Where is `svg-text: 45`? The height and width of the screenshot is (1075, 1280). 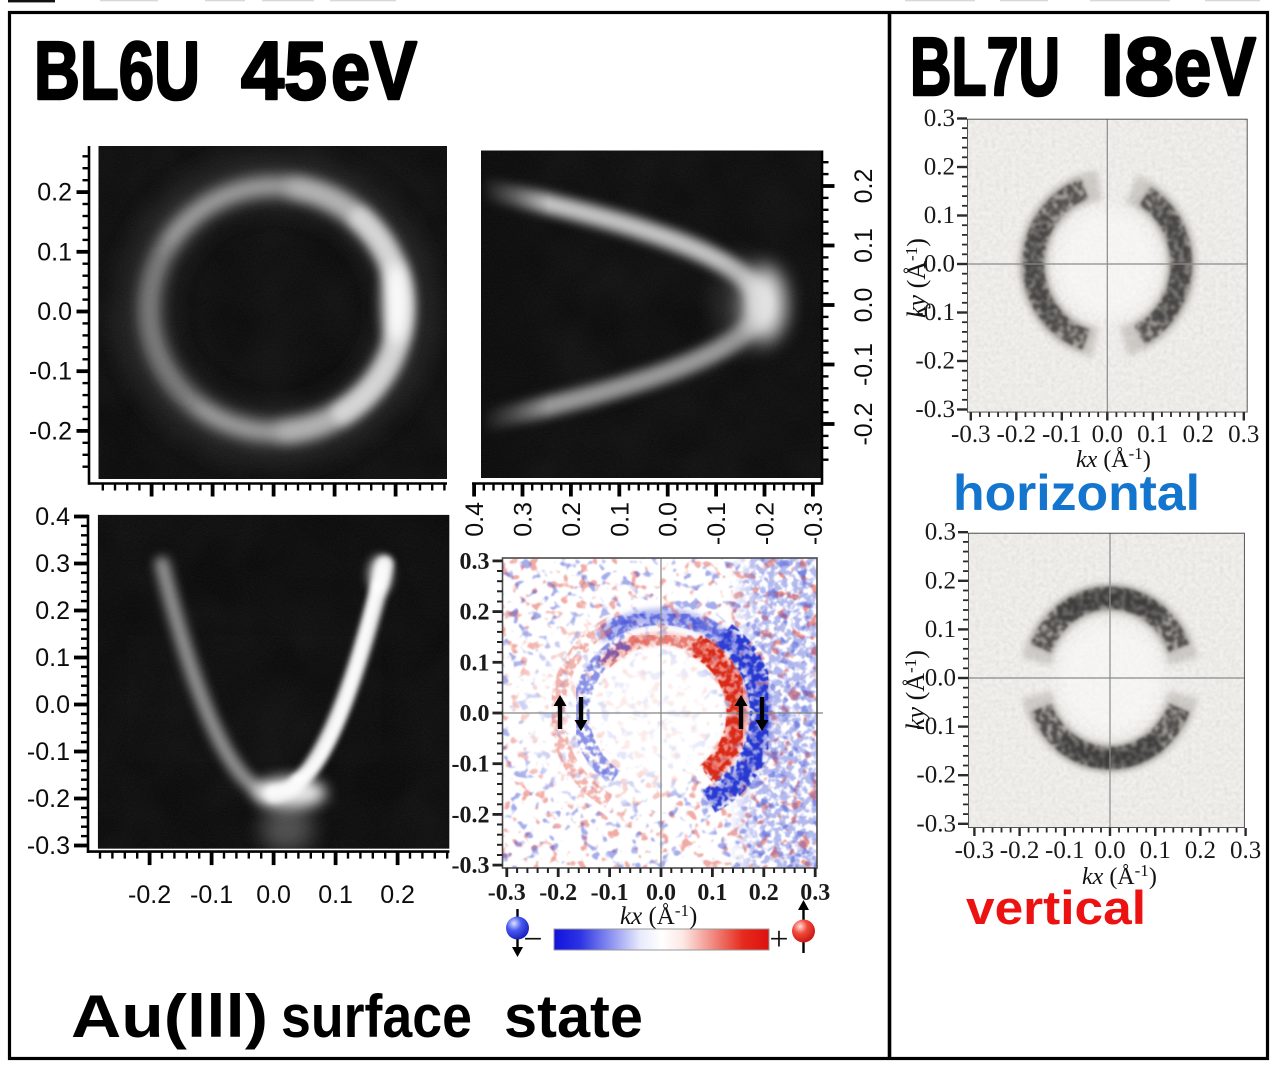 svg-text: 45 is located at coordinates (284, 70).